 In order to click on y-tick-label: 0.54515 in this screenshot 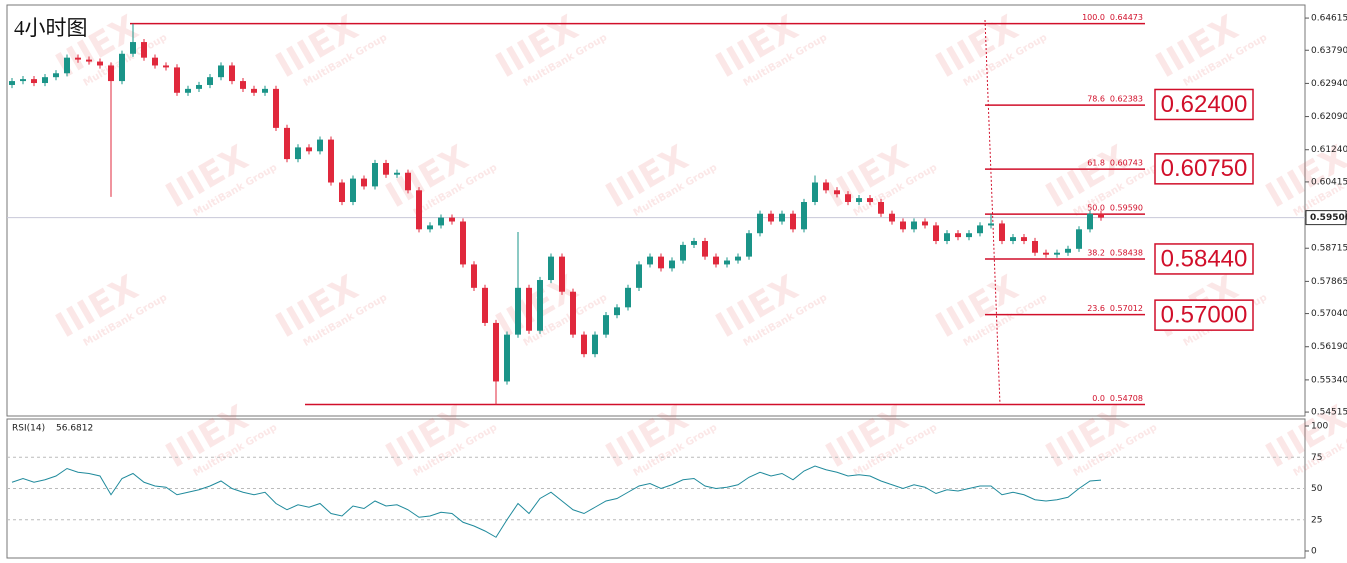, I will do `click(1329, 413)`.